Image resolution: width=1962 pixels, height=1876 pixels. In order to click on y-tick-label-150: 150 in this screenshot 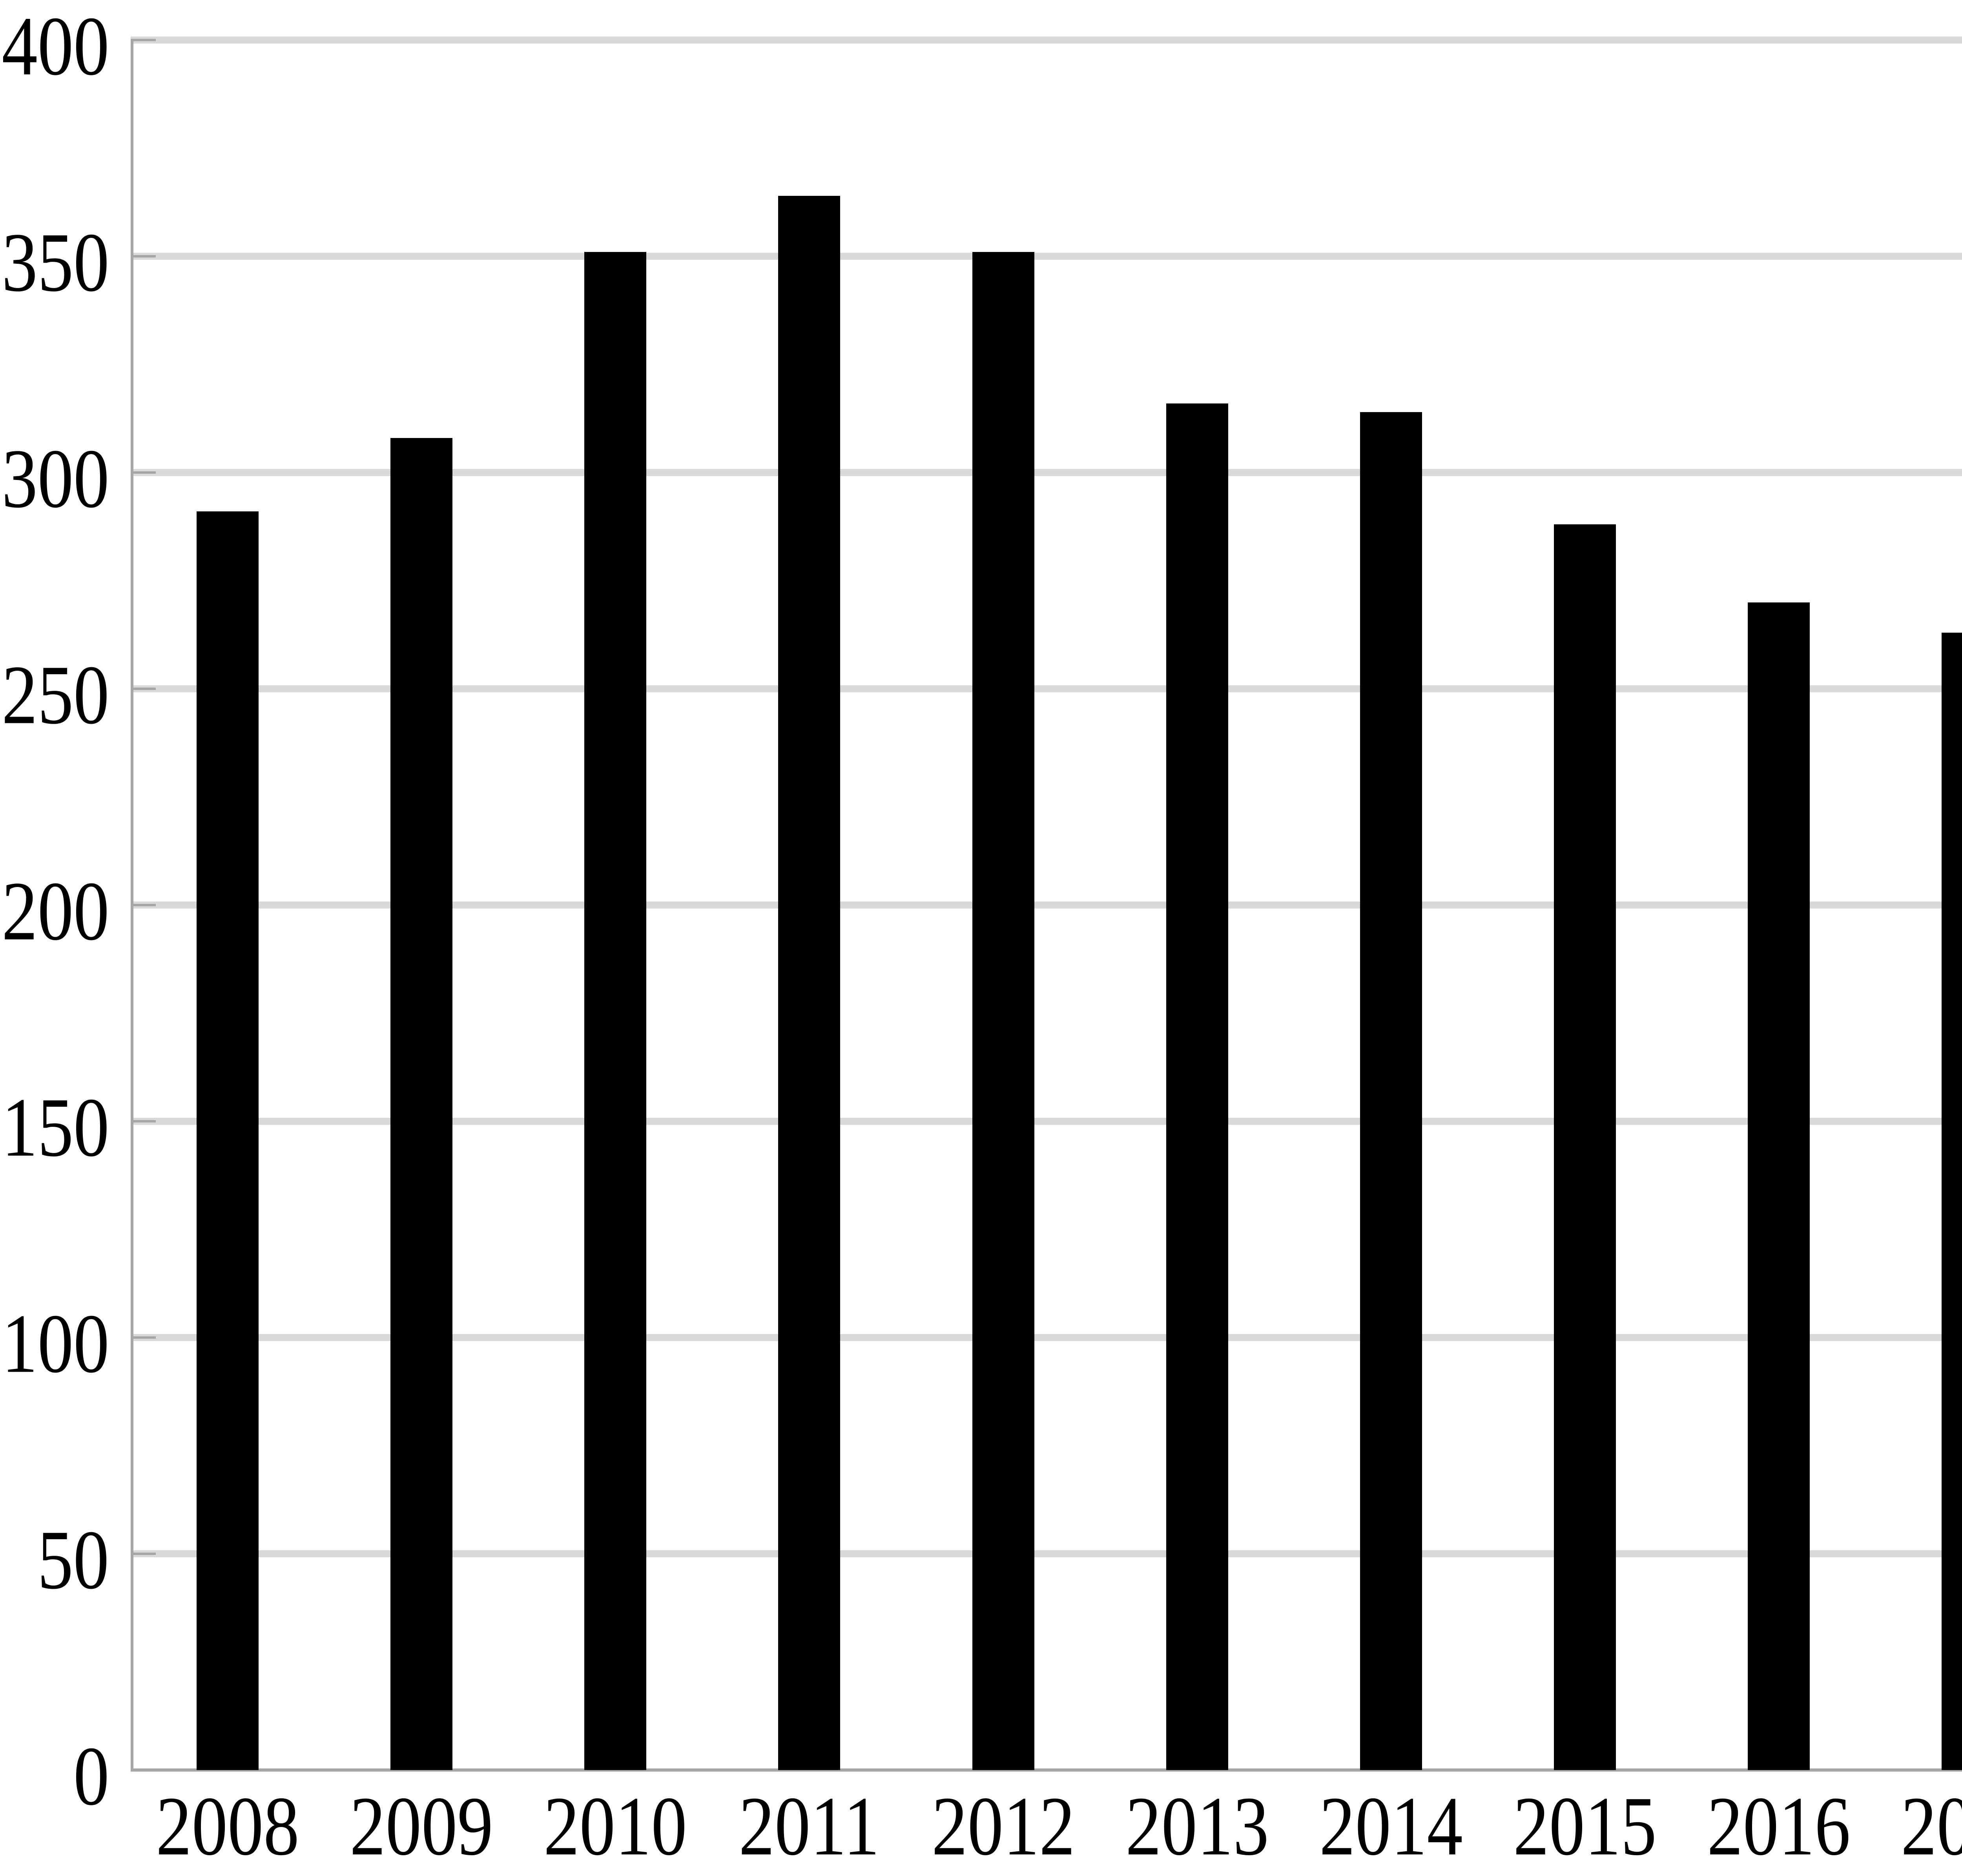, I will do `click(55, 1127)`.